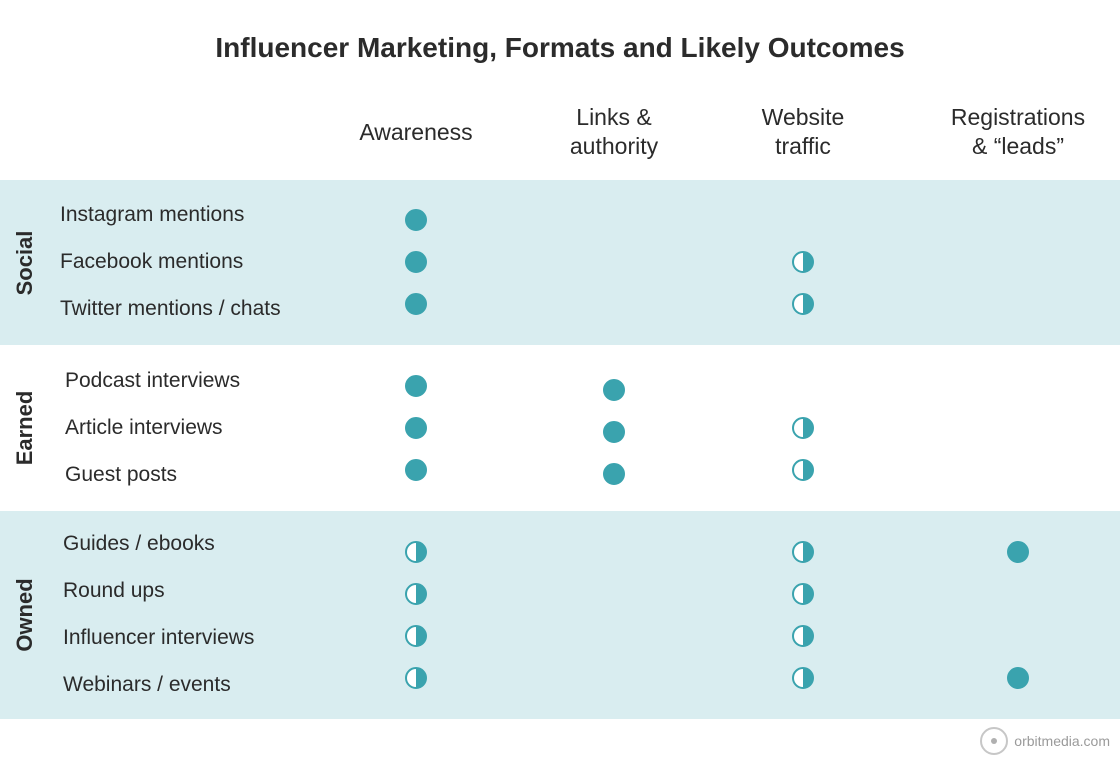 Image resolution: width=1120 pixels, height=775 pixels. What do you see at coordinates (24, 262) in the screenshot?
I see `group-label-social: Social` at bounding box center [24, 262].